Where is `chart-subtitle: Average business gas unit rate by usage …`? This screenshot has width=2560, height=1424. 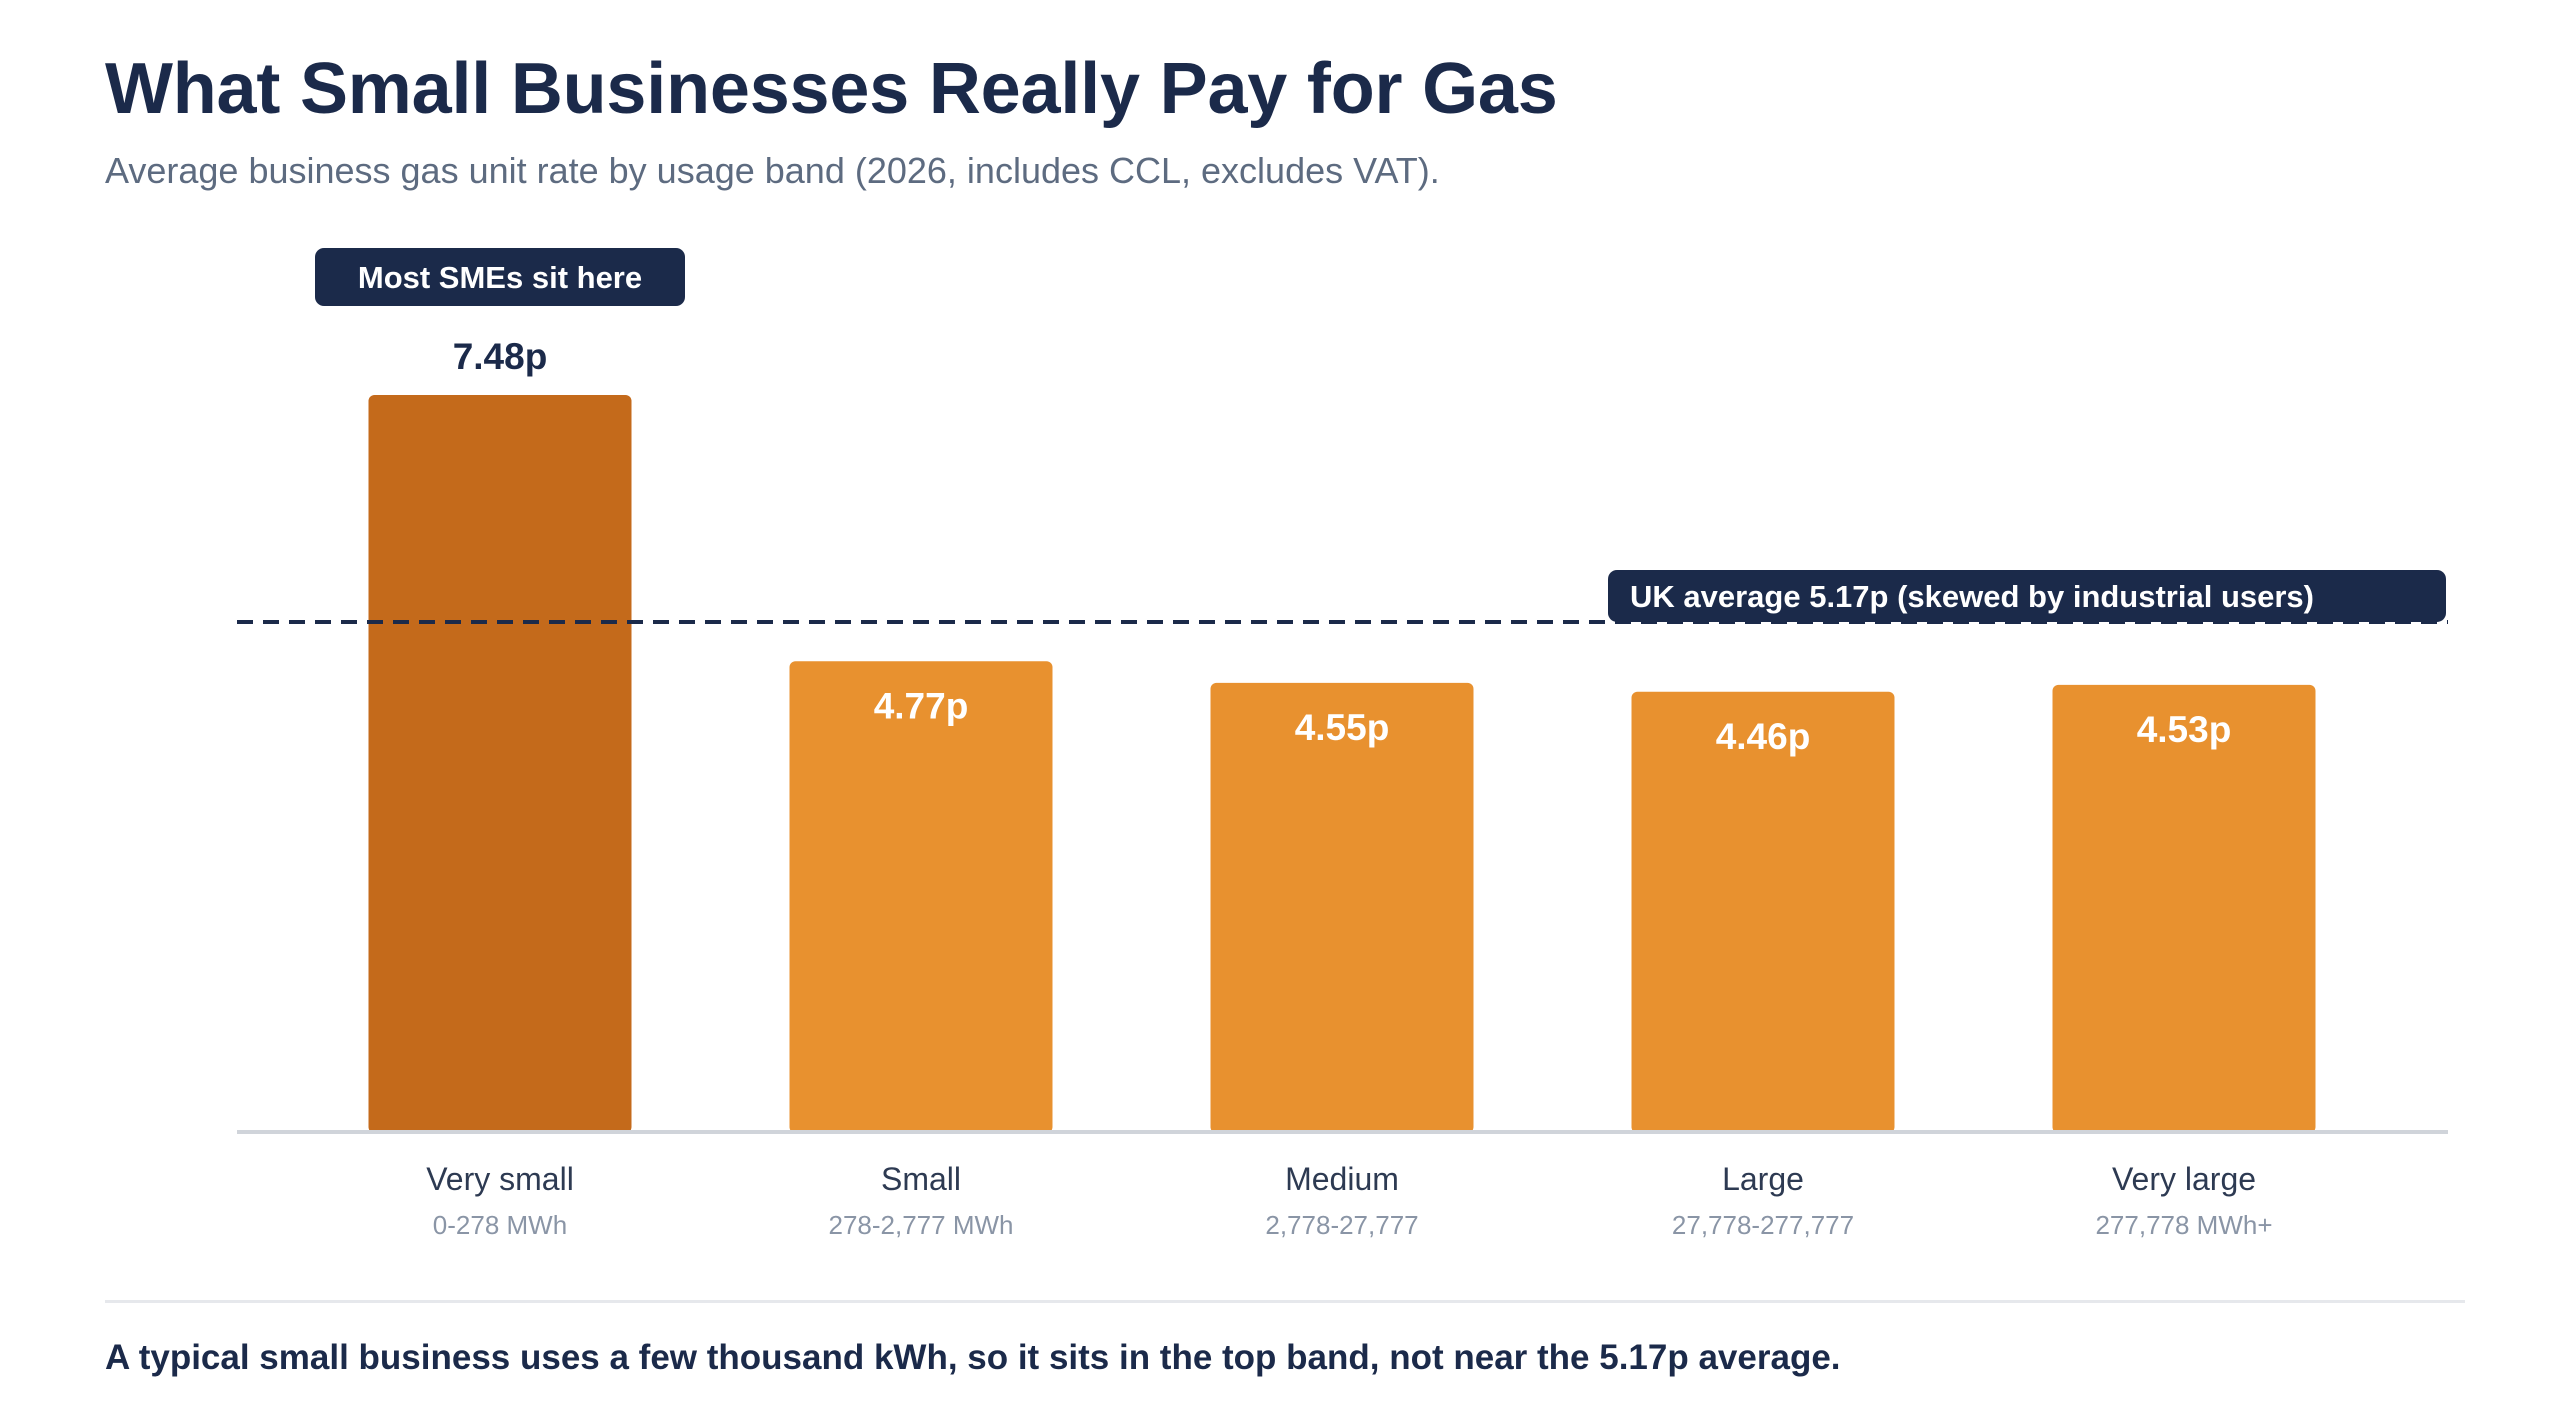
chart-subtitle: Average business gas unit rate by usage … is located at coordinates (772, 170).